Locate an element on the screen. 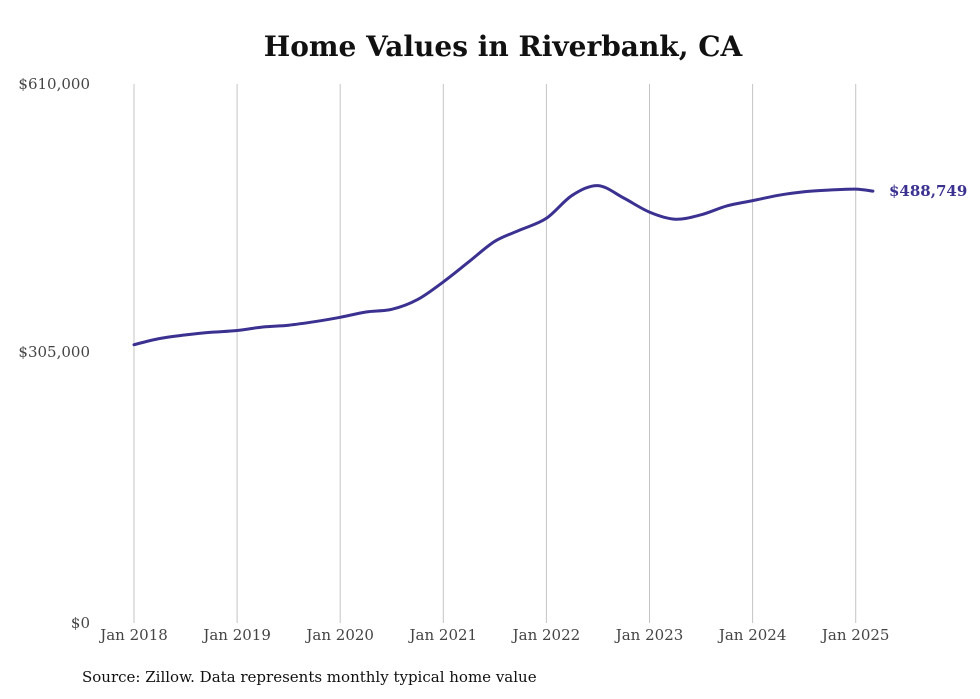  x-tick-label: Jan 2025 is located at coordinates (855, 635).